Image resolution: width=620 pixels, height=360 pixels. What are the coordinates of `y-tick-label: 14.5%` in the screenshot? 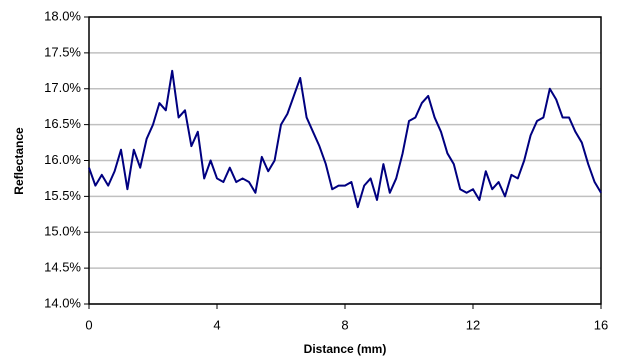 It's located at (62, 267).